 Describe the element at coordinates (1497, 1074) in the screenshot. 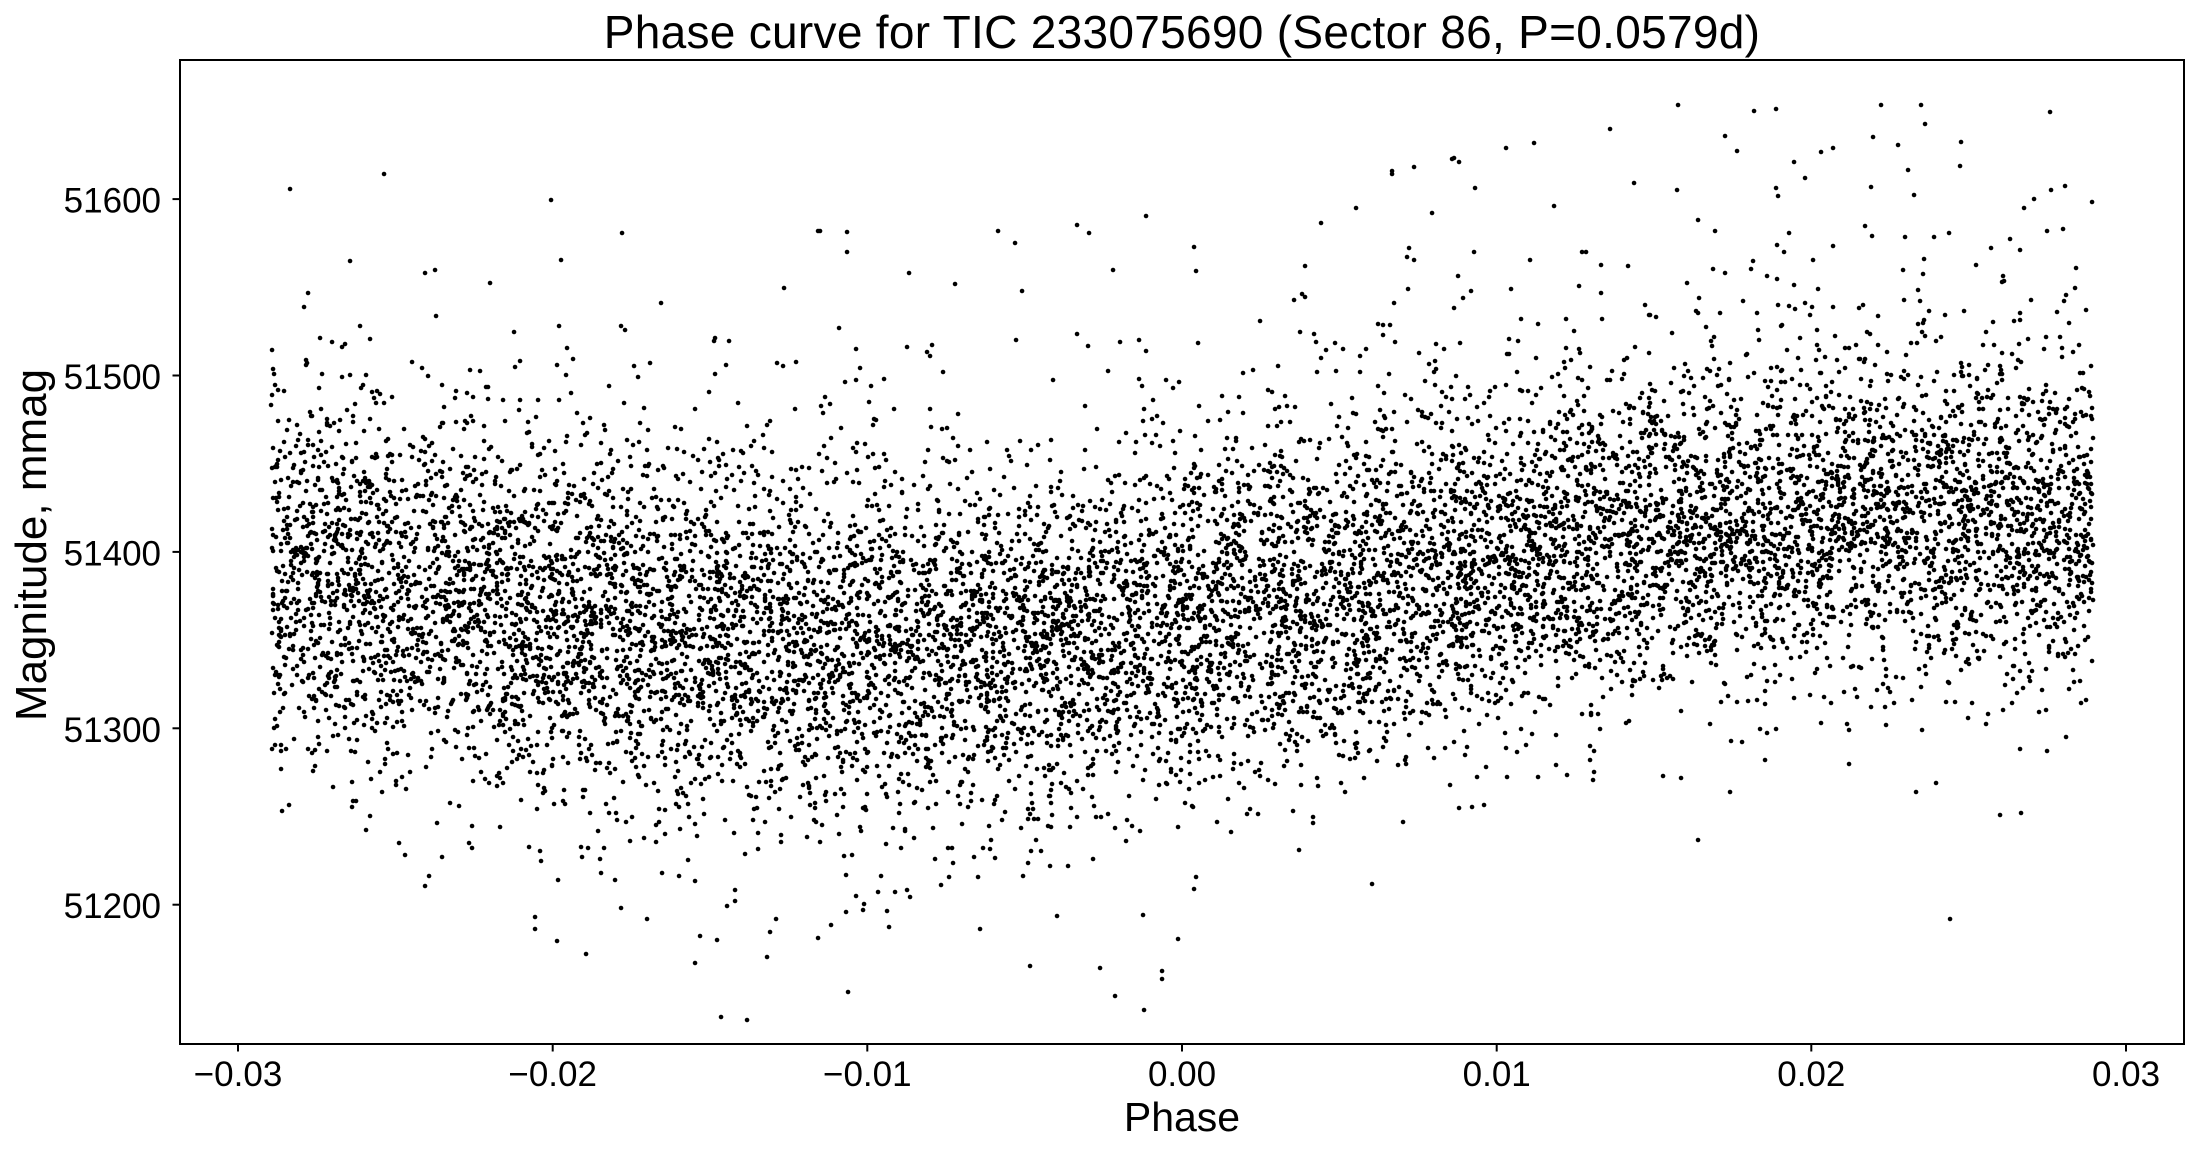

I see `svg-text: 0.01` at that location.